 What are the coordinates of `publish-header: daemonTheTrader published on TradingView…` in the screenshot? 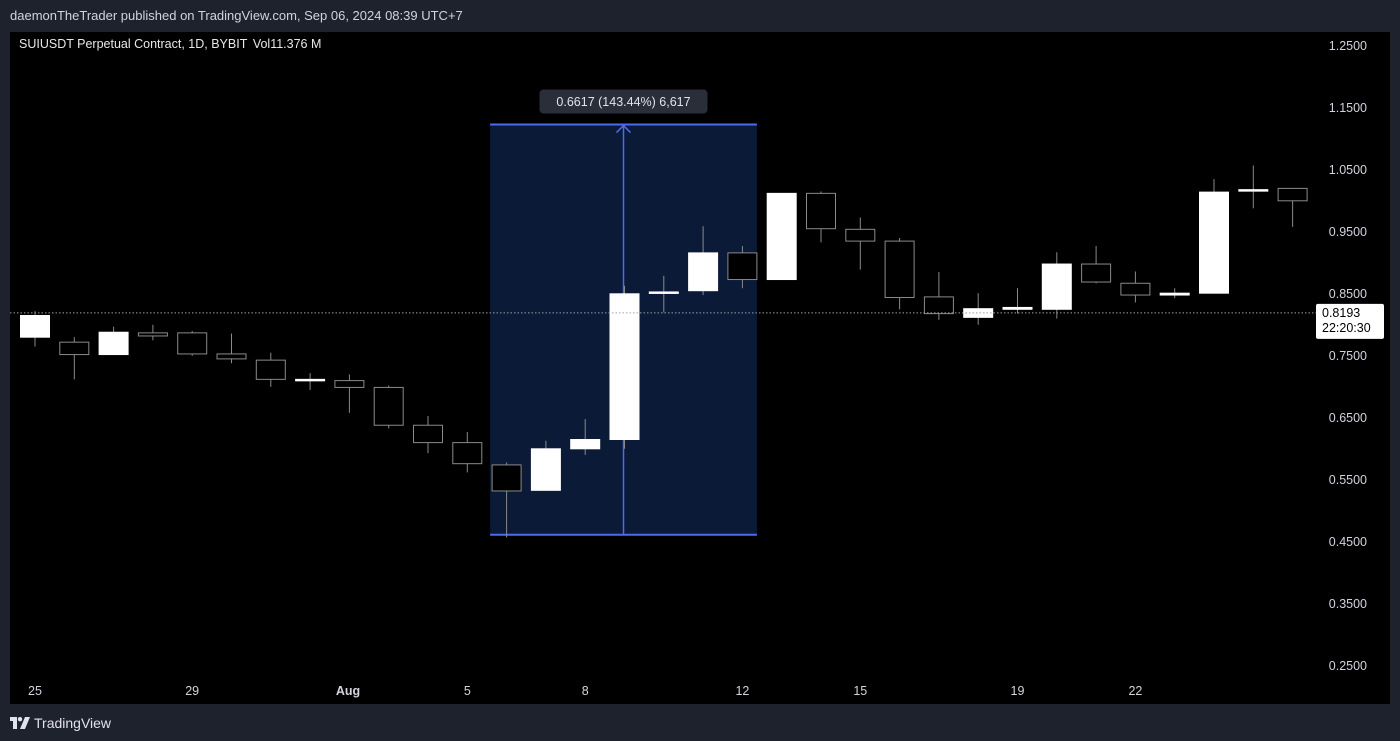 It's located at (700, 16).